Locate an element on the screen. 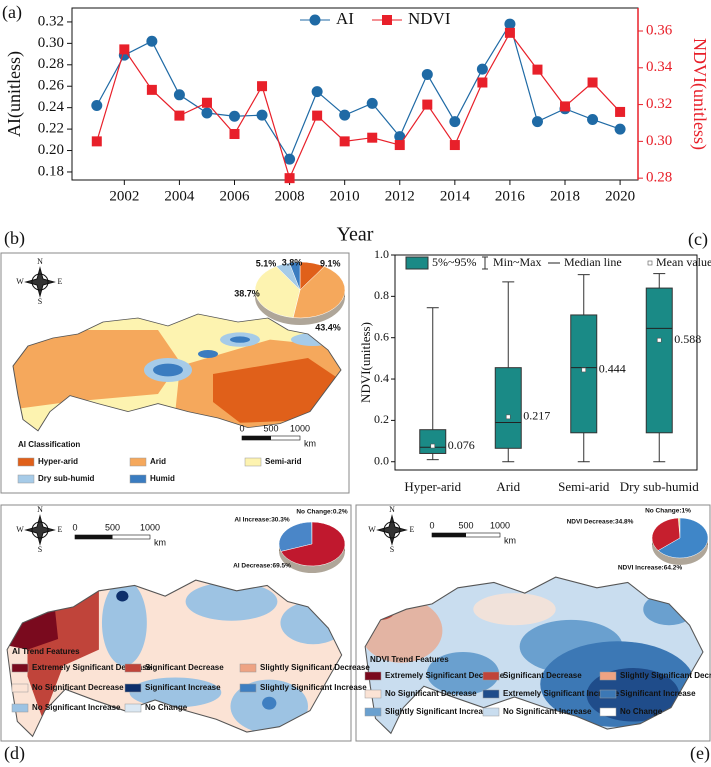 The image size is (711, 767). legend-label: Hyper-arid is located at coordinates (58, 461).